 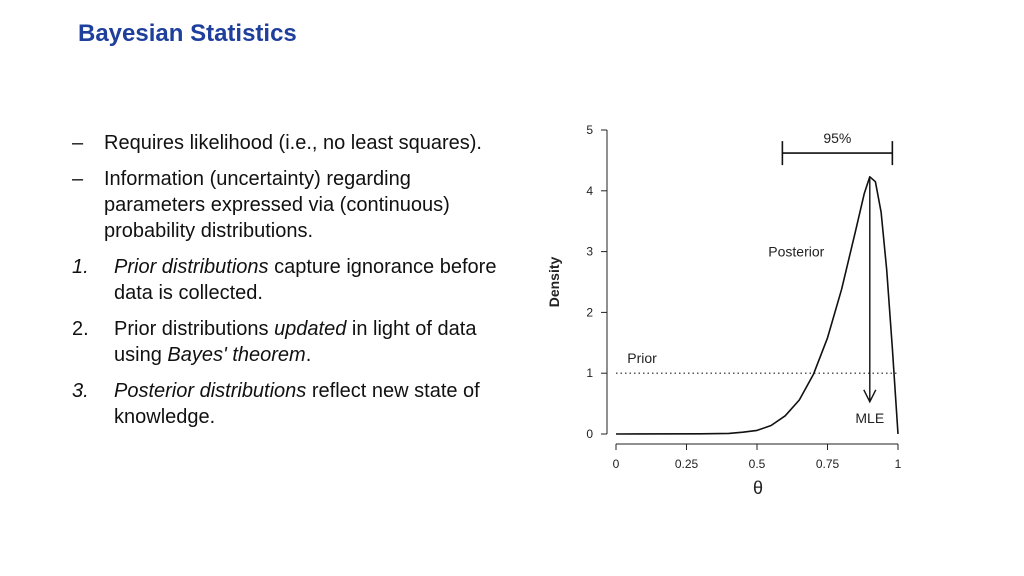 I want to click on interval-label: 95%, so click(x=837, y=138).